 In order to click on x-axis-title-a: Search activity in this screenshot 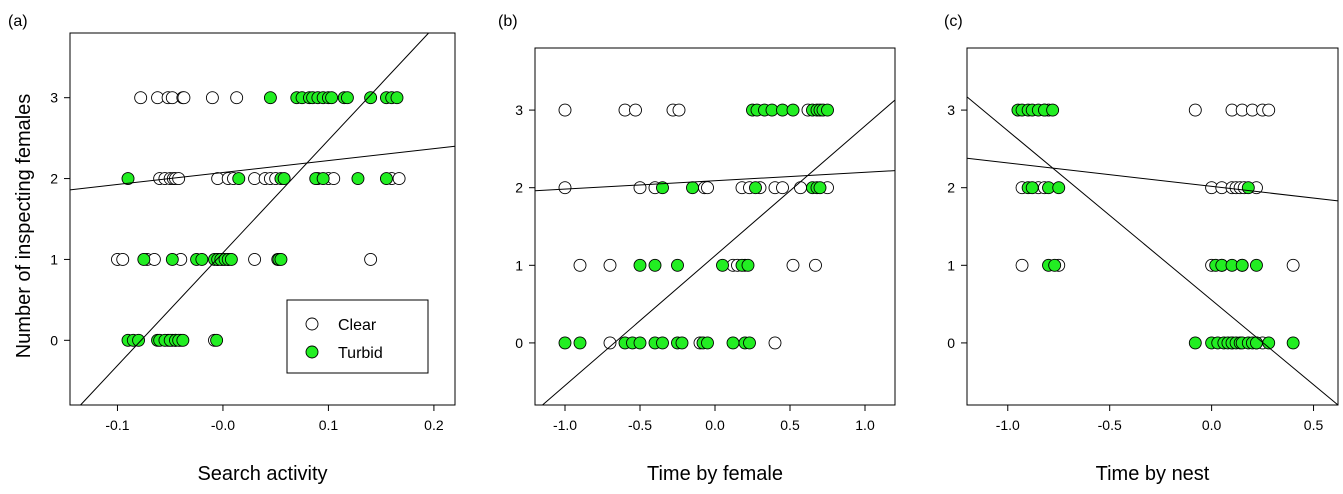, I will do `click(262, 474)`.